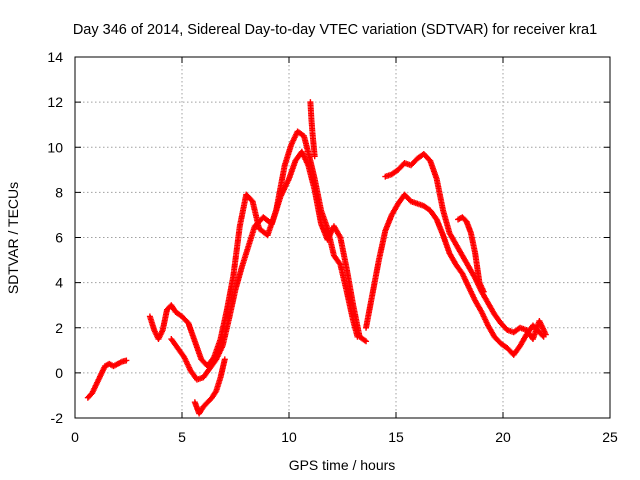 The image size is (640, 480). I want to click on y-tick-label: 0, so click(59, 373).